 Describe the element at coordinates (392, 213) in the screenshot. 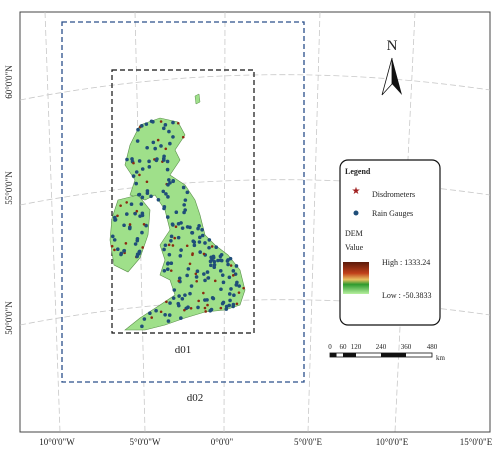

I see `legend-item: Rain Gauges` at that location.